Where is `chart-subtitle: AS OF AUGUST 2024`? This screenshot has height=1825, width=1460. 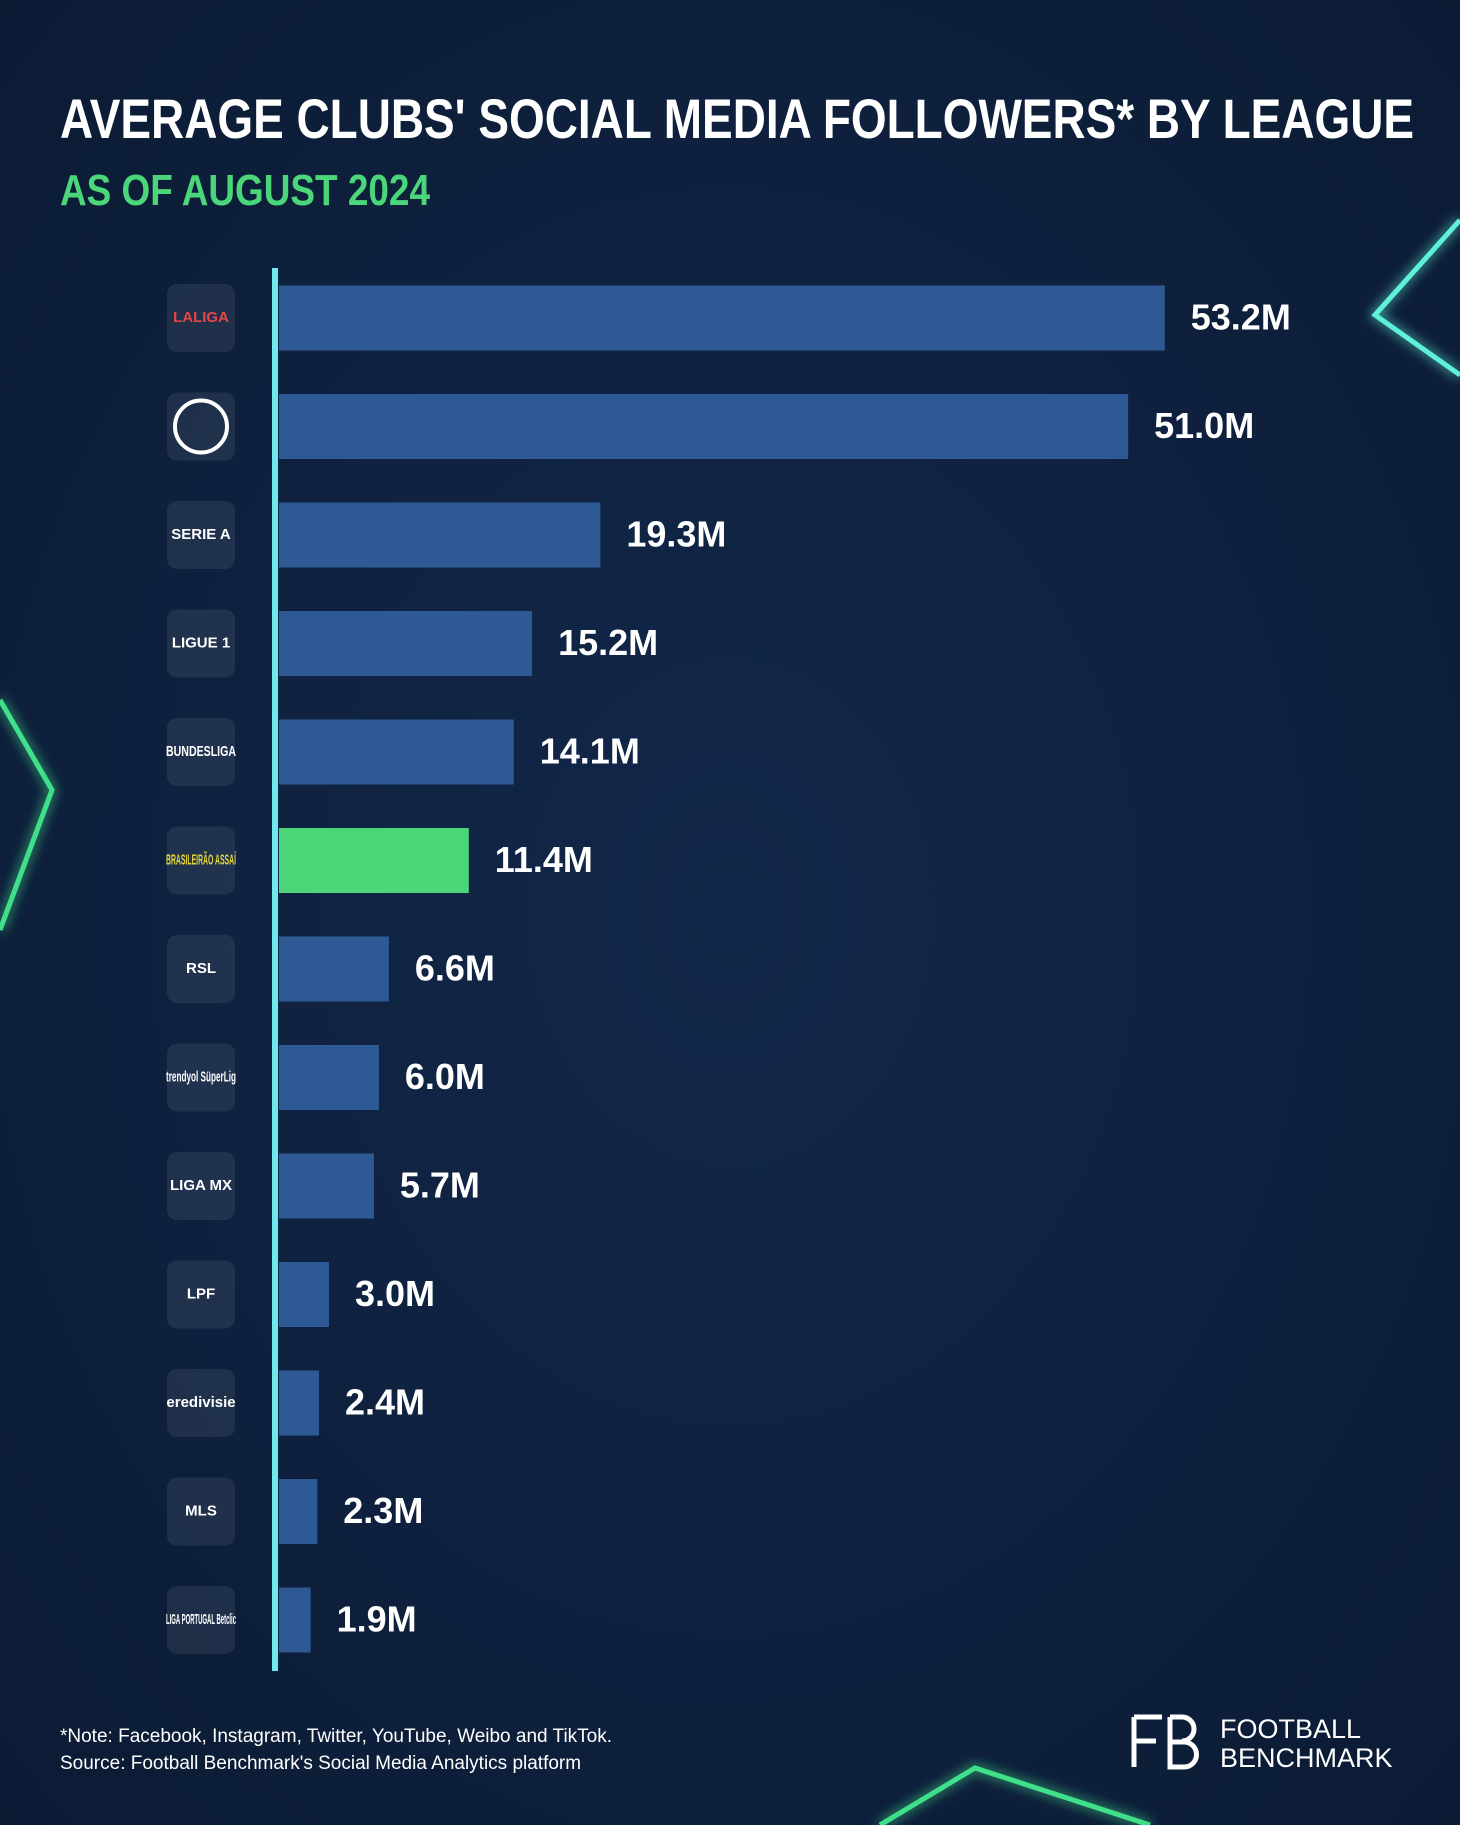
chart-subtitle: AS OF AUGUST 2024 is located at coordinates (245, 190).